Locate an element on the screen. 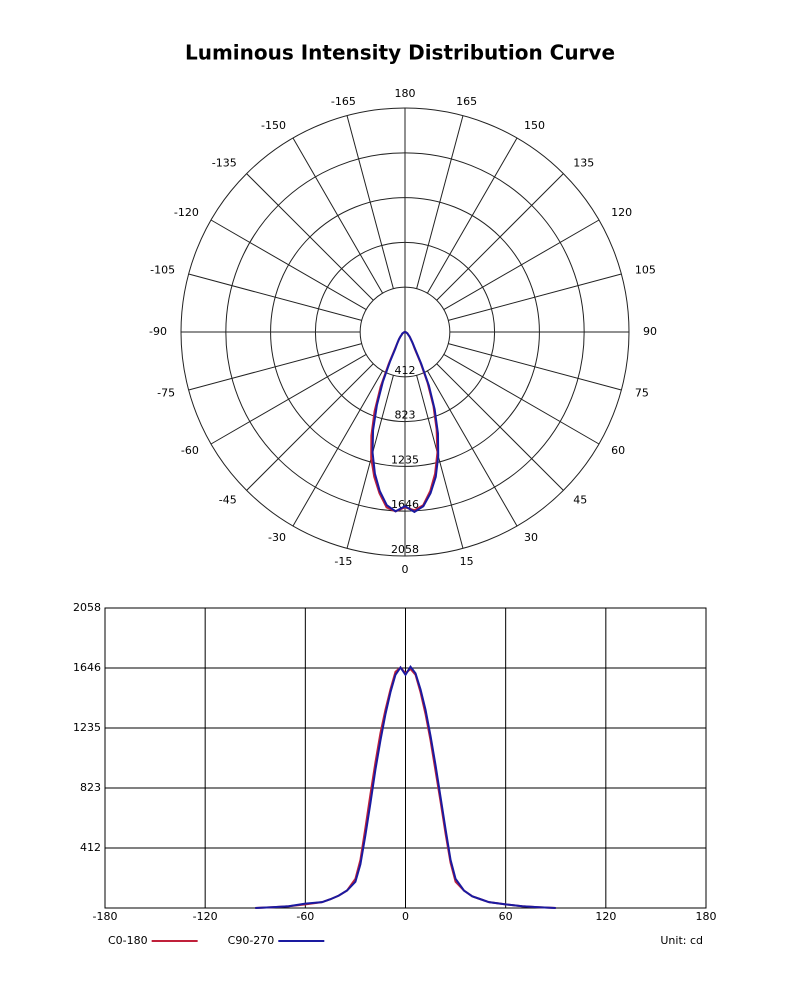 The image size is (800, 1004). theta-tick-label: -30 is located at coordinates (277, 537).